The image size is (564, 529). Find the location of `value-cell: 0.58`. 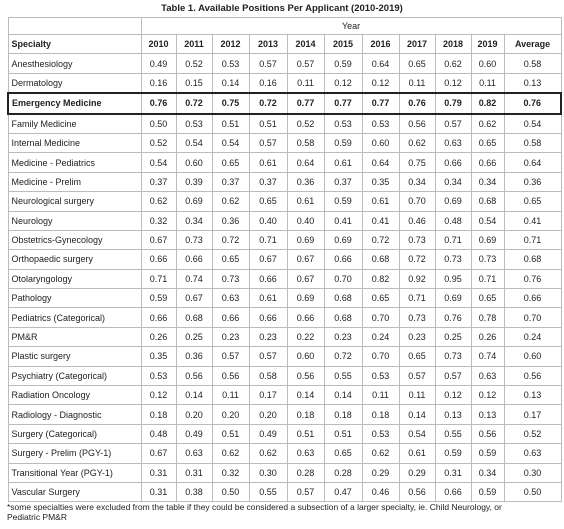

value-cell: 0.58 is located at coordinates (268, 376).